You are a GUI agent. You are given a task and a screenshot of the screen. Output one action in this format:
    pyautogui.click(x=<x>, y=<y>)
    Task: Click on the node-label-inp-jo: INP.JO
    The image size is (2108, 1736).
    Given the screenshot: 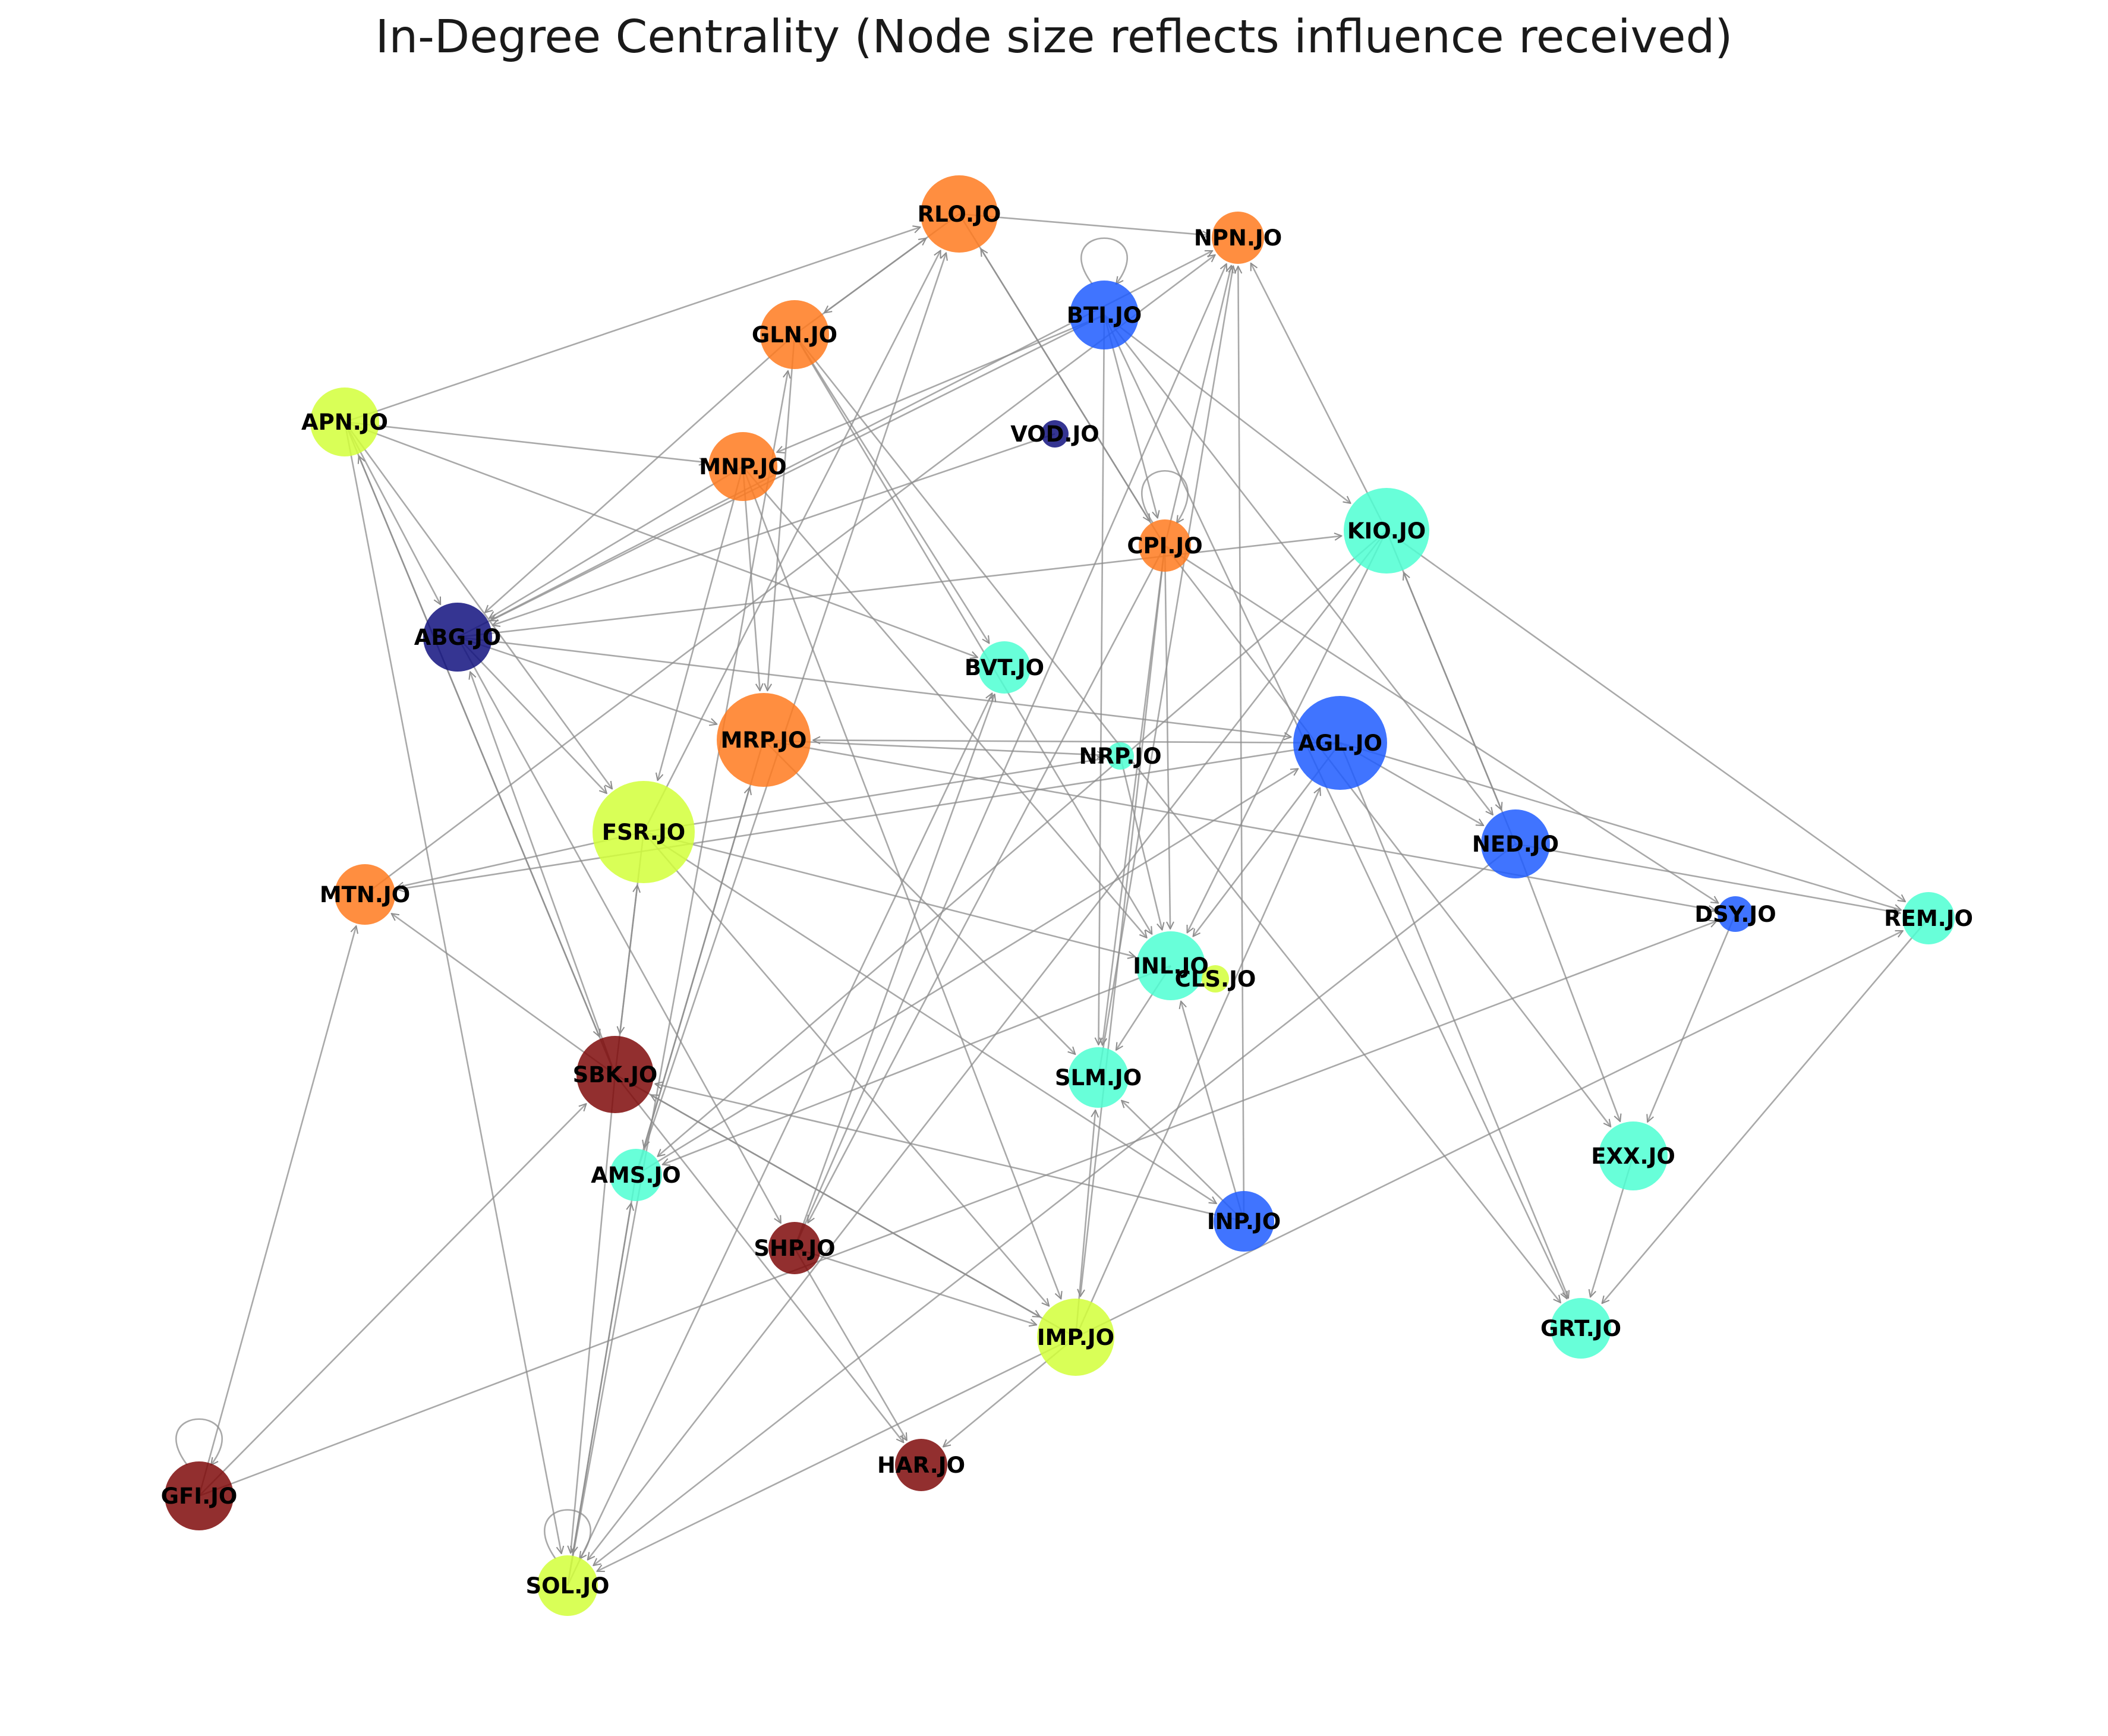 What is the action you would take?
    pyautogui.click(x=1244, y=1221)
    